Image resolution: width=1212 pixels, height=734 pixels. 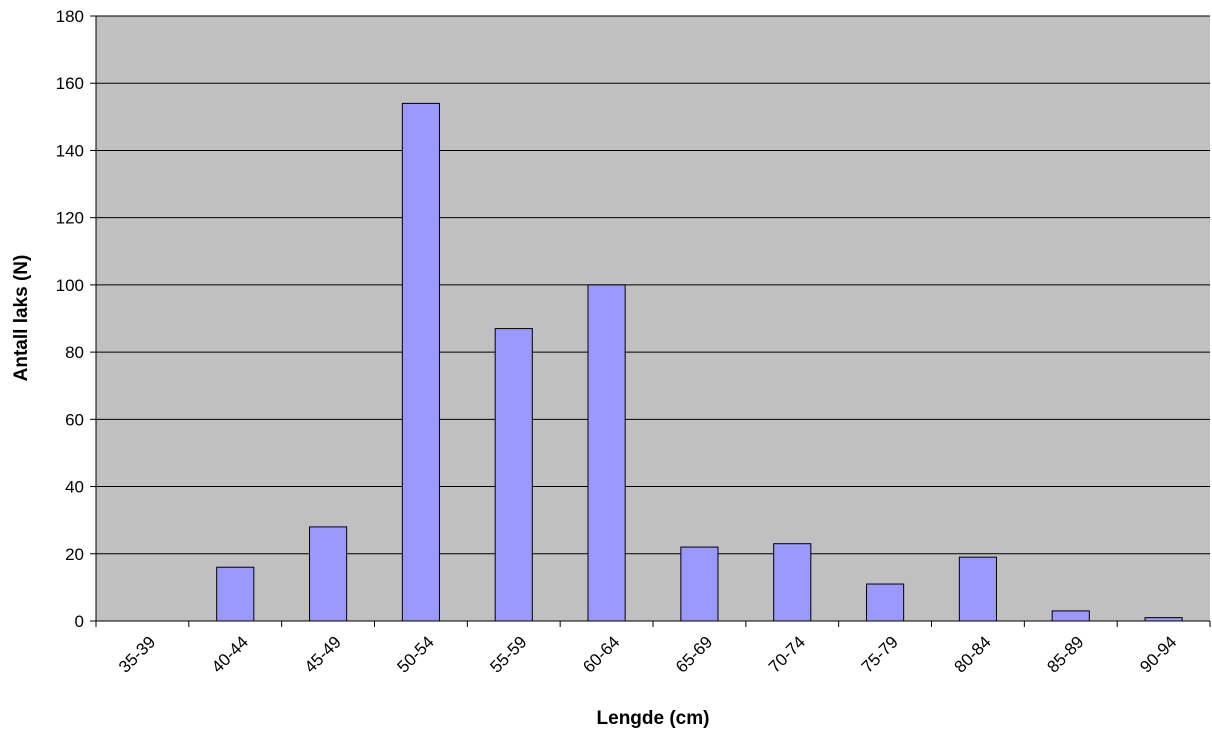 I want to click on y-tick-label: 80, so click(x=74, y=352).